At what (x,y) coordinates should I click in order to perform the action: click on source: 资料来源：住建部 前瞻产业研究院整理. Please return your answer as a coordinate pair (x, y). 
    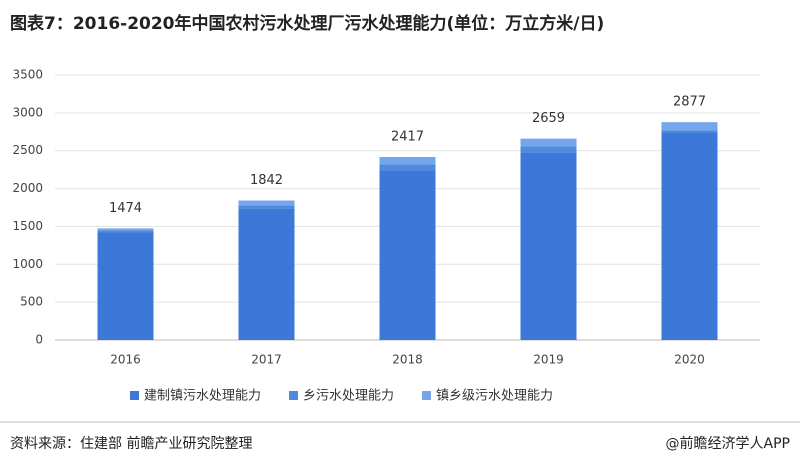
    Looking at the image, I should click on (131, 443).